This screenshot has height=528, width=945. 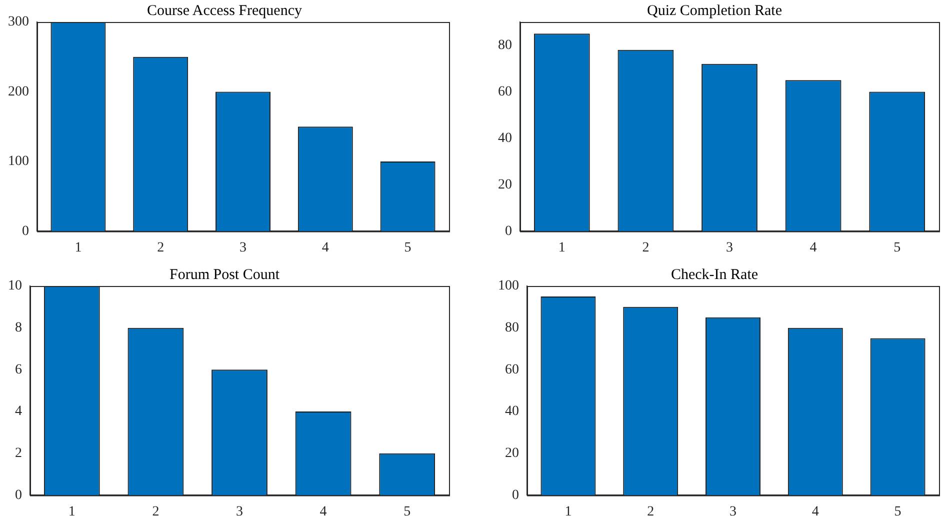 I want to click on y-tick-label: 2, so click(x=18, y=454).